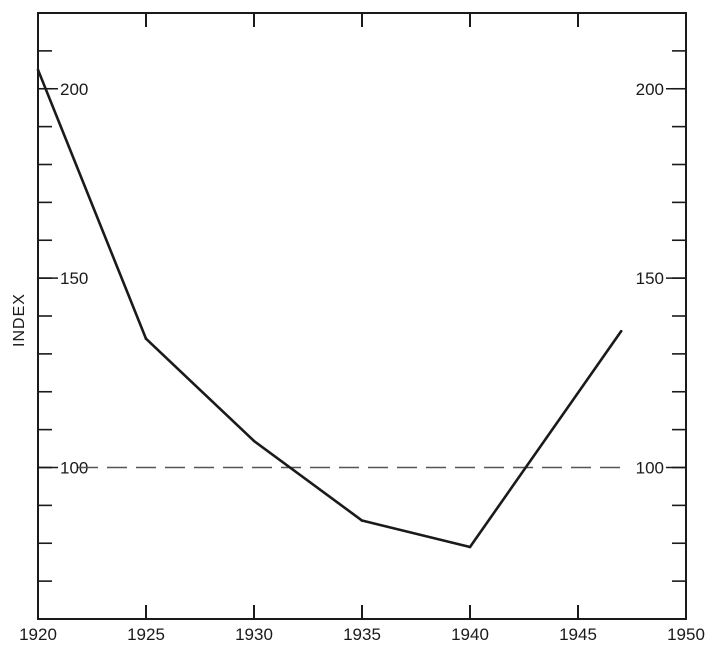  Describe the element at coordinates (254, 634) in the screenshot. I see `x-tick-label: 1930` at that location.